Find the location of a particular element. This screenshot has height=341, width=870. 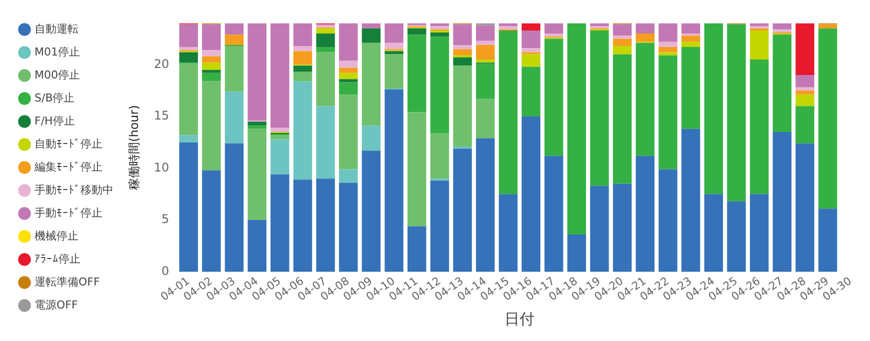

y-tick-label: 5 is located at coordinates (166, 219).